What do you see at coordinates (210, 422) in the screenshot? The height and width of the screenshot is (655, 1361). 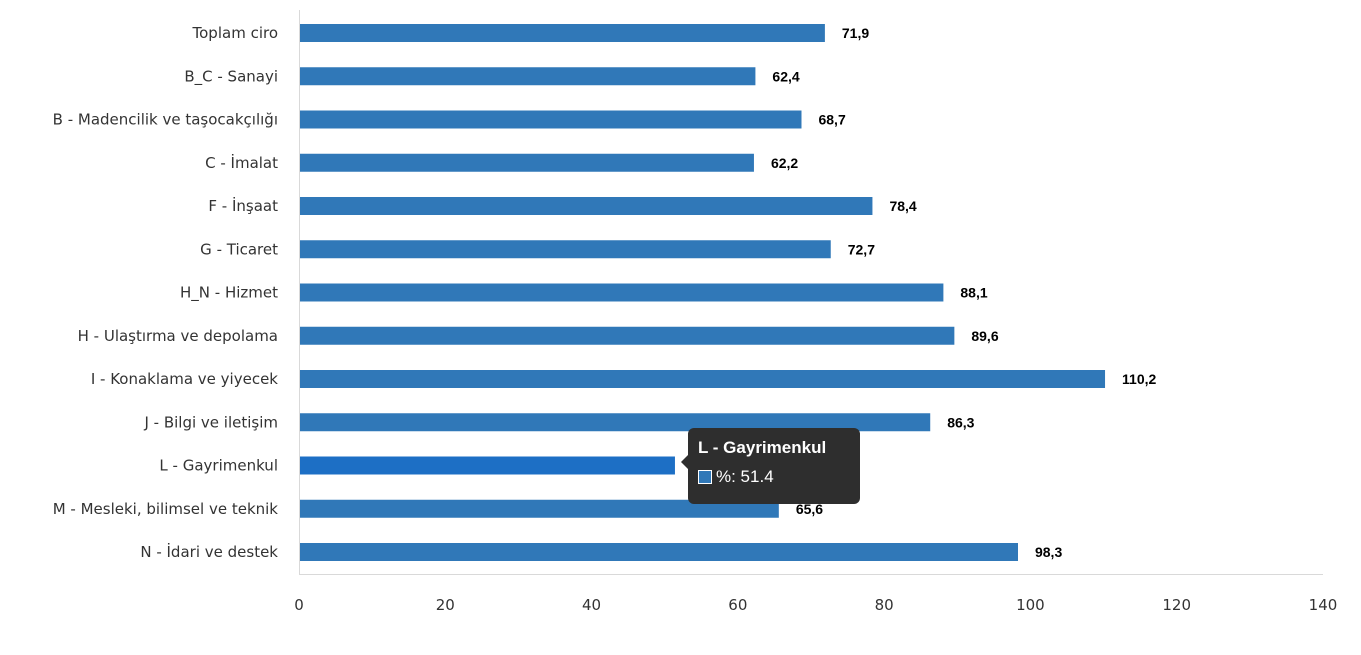 I see `category-label: J - Bilgi ve iletişim` at bounding box center [210, 422].